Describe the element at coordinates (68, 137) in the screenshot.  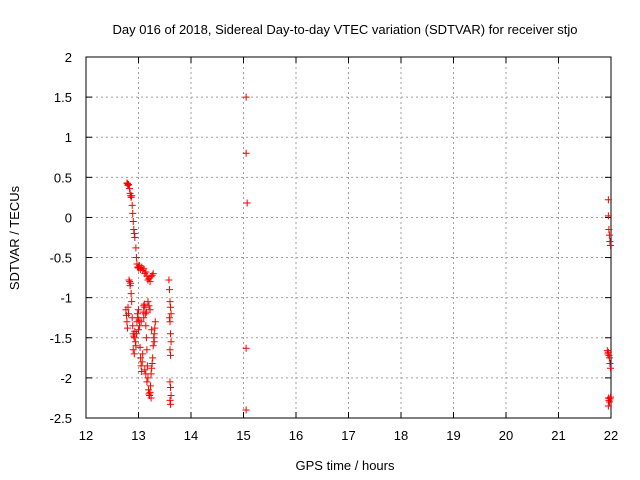
I see `y-tick-label: 1` at that location.